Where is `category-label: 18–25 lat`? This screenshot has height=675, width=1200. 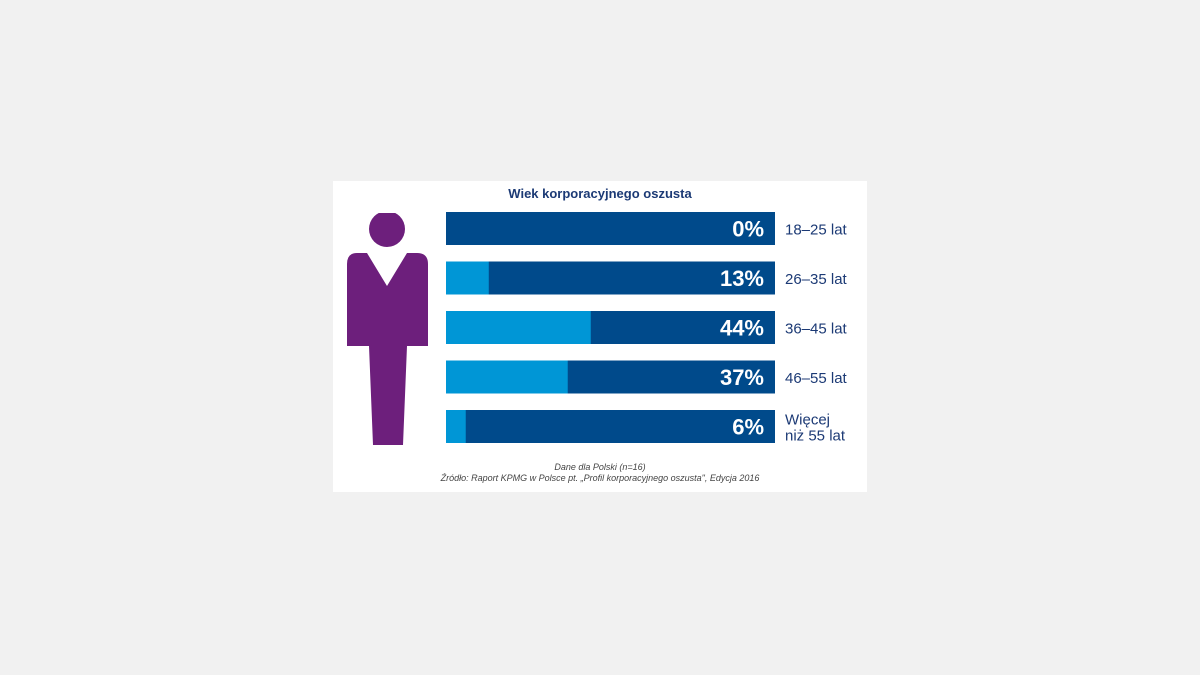 category-label: 18–25 lat is located at coordinates (816, 230).